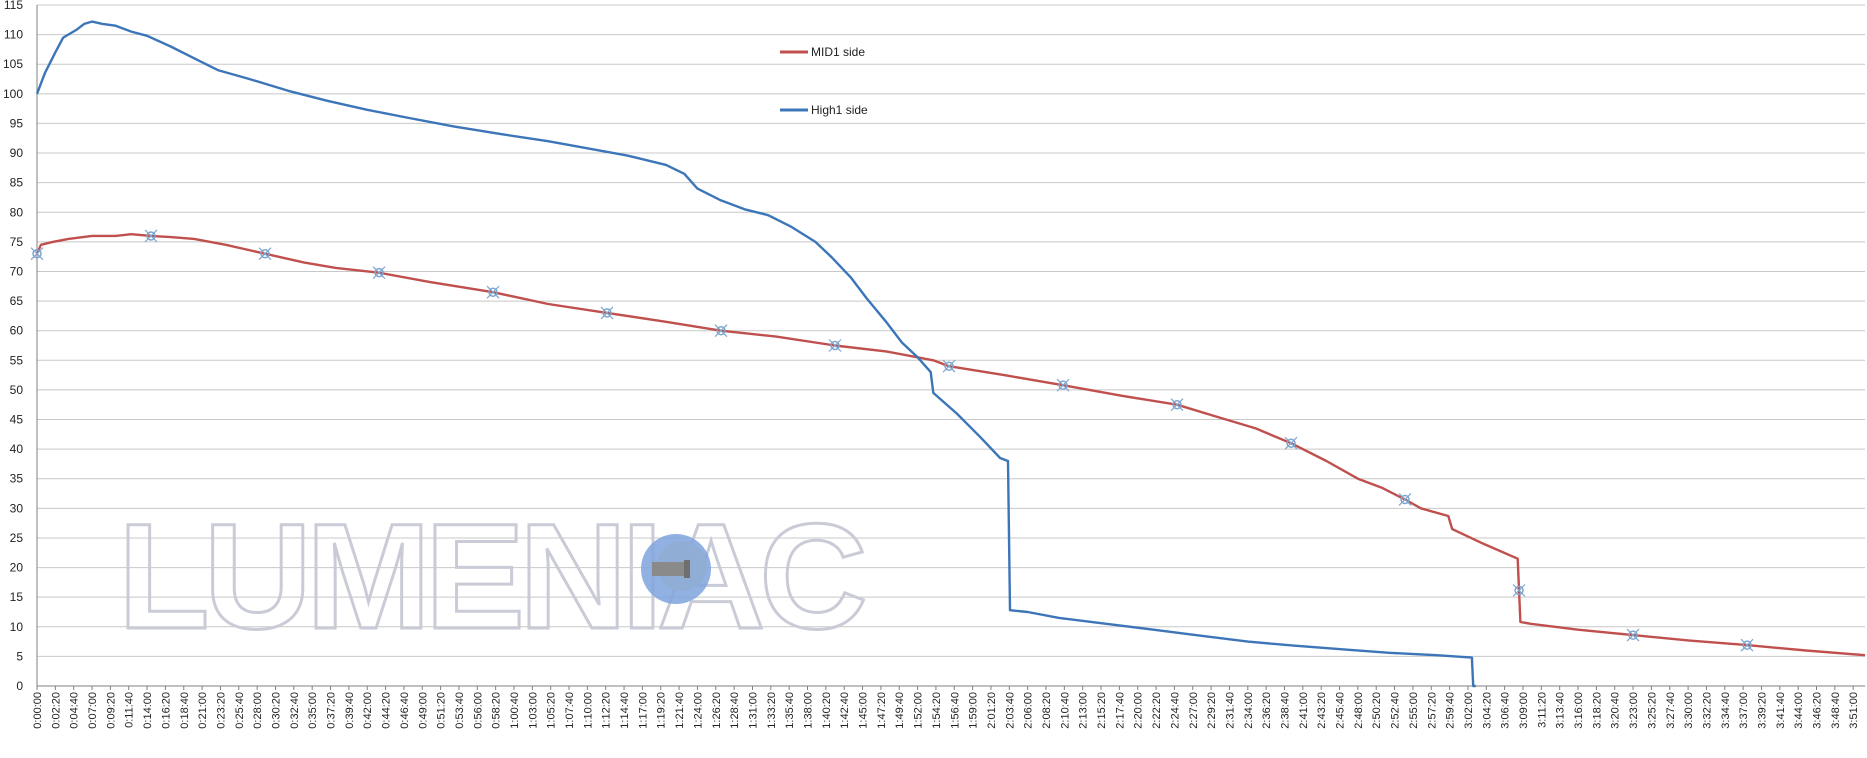  I want to click on x-tick-label: 1:21:40, so click(680, 710).